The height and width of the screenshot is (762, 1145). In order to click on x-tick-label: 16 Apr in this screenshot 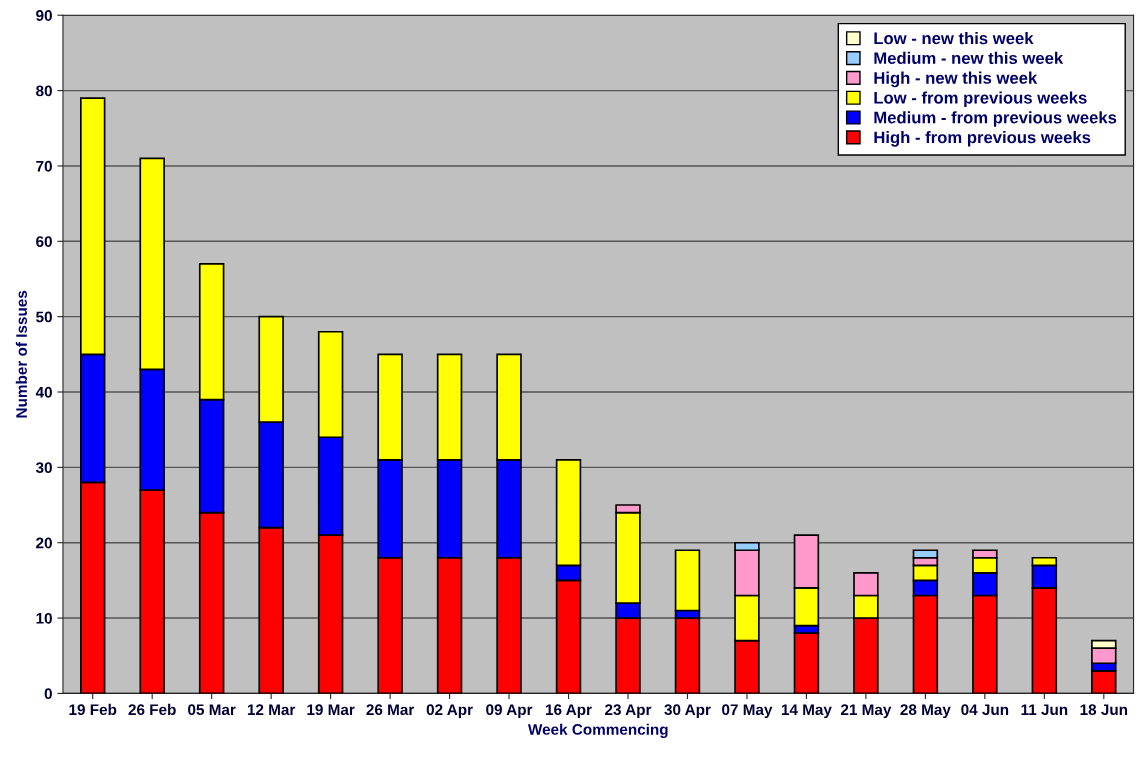, I will do `click(569, 711)`.